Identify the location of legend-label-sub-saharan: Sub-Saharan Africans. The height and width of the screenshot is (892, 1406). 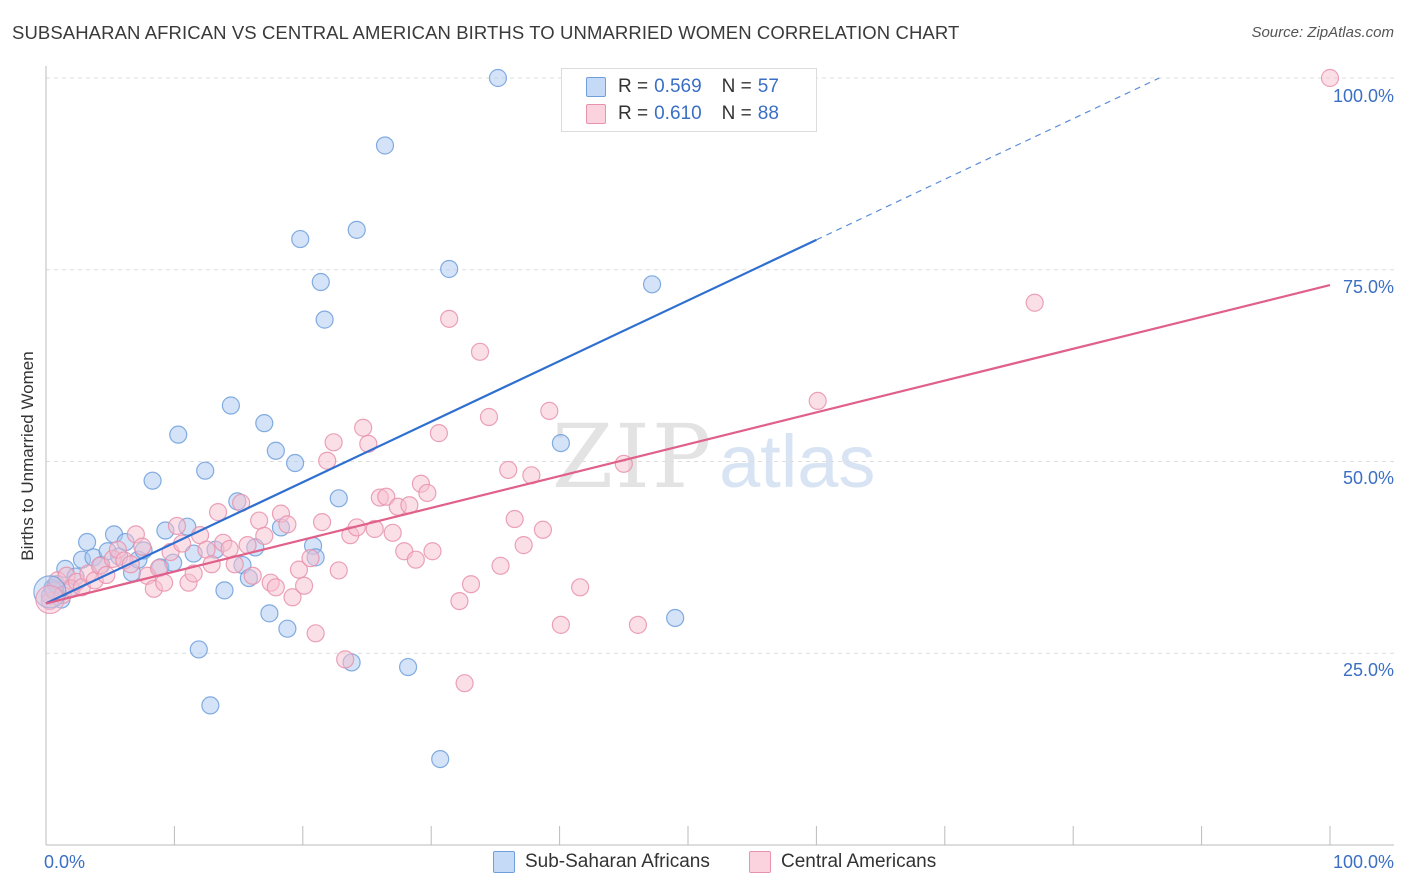
(617, 861).